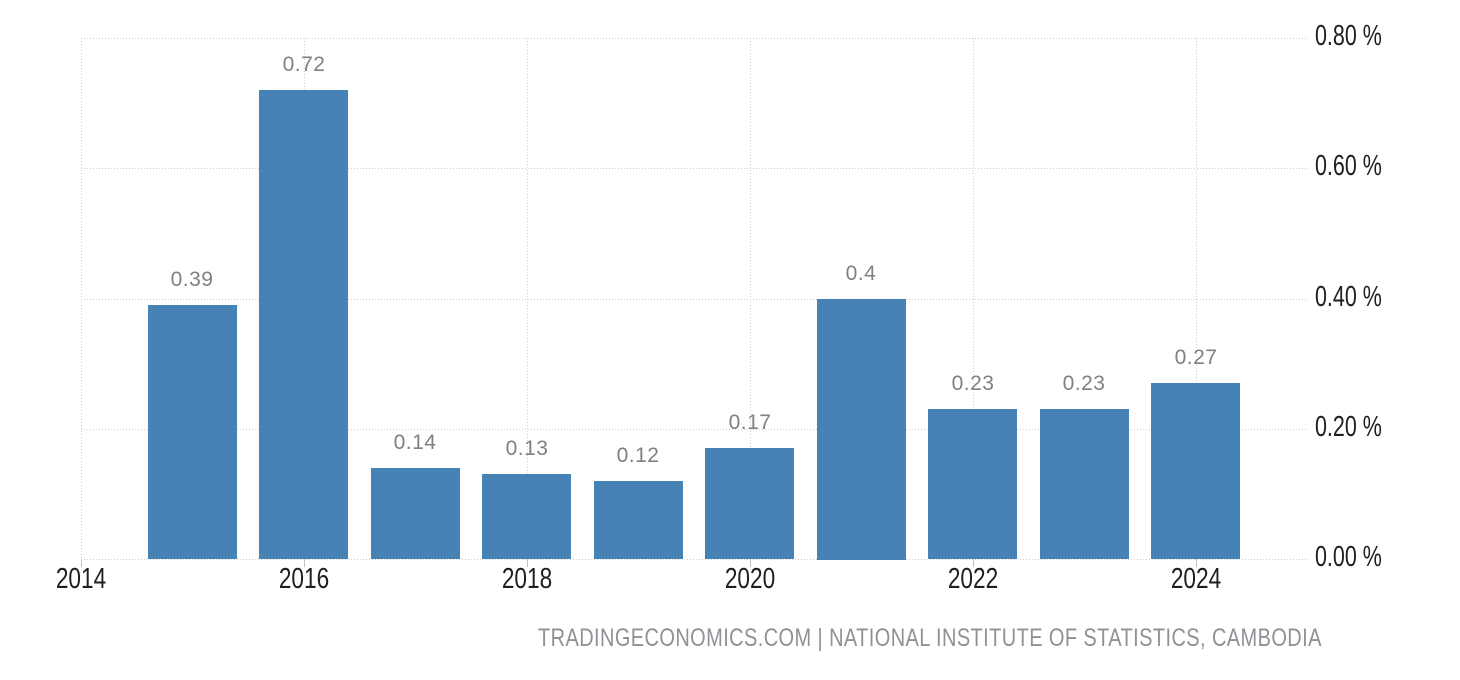 The image size is (1460, 680). What do you see at coordinates (1196, 563) in the screenshot?
I see `x-axis-tick-2024` at bounding box center [1196, 563].